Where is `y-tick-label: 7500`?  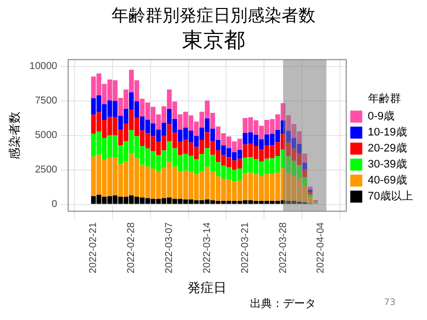 y-tick-label: 7500 is located at coordinates (46, 101).